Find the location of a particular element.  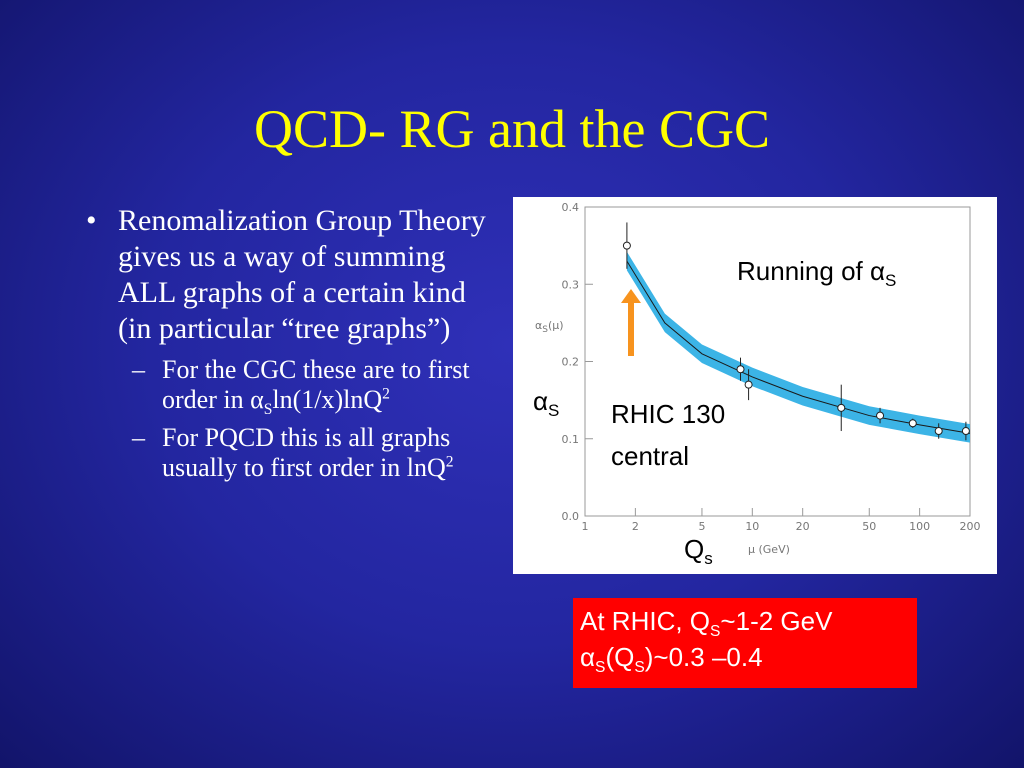

x-tick-label: 2 is located at coordinates (635, 526).